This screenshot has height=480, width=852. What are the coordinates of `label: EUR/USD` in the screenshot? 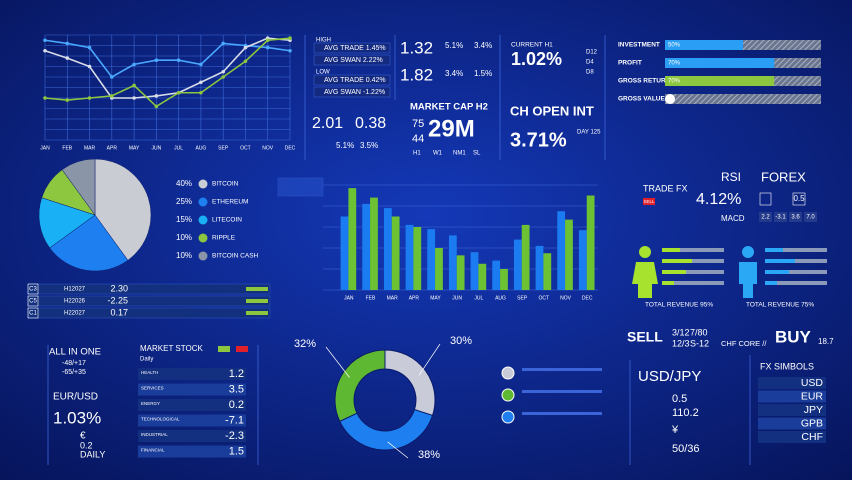 It's located at (75, 397).